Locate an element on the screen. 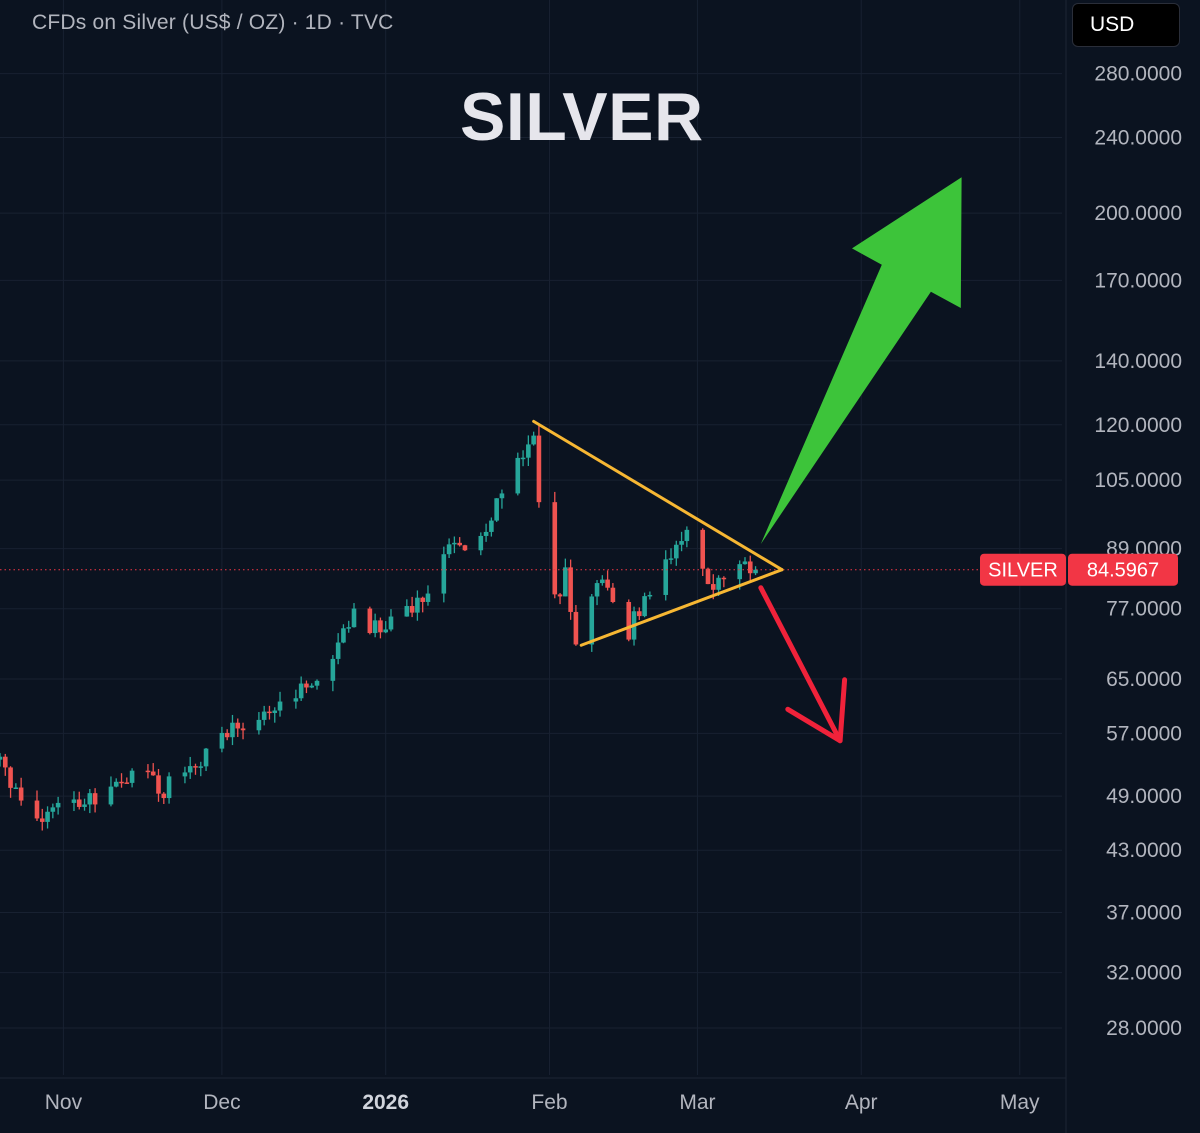 This screenshot has height=1133, width=1200. price-axis-label: 105.0000 is located at coordinates (1138, 480).